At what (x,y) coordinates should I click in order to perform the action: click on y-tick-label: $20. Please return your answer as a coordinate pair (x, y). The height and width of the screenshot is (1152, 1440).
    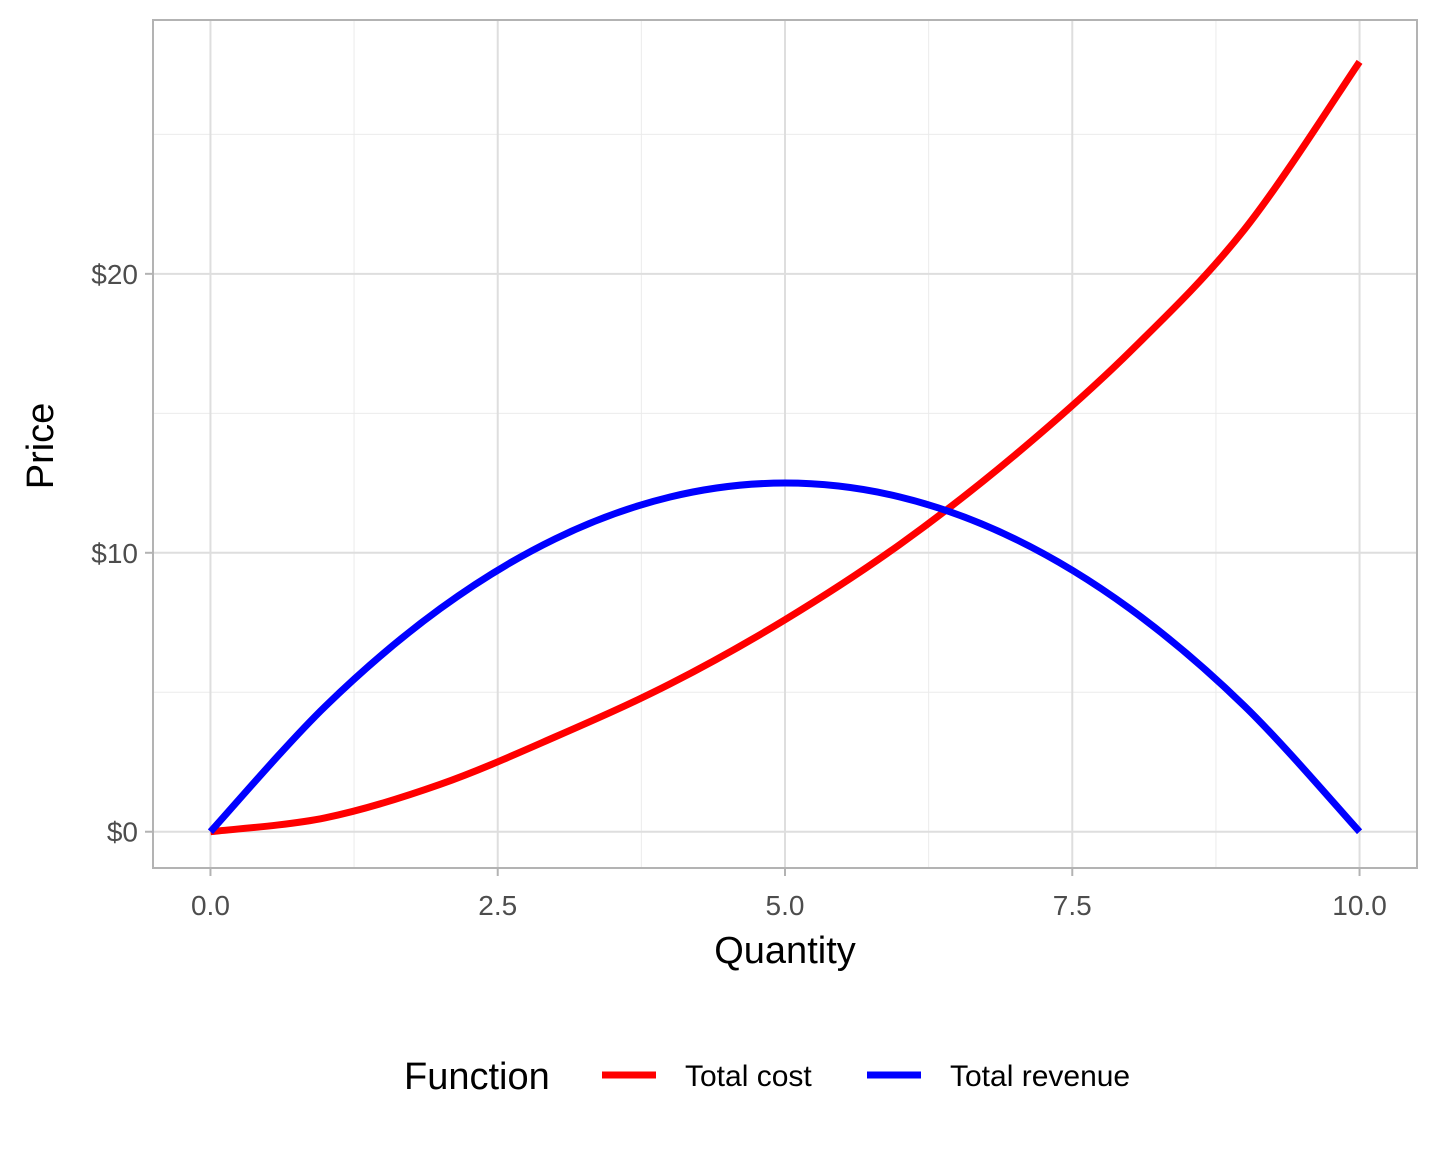
    Looking at the image, I should click on (114, 274).